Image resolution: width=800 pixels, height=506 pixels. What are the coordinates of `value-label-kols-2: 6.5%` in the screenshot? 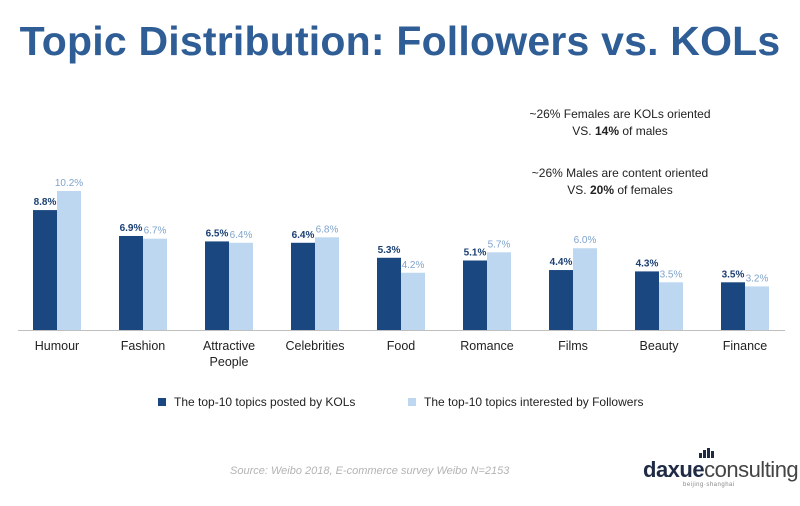 It's located at (217, 233).